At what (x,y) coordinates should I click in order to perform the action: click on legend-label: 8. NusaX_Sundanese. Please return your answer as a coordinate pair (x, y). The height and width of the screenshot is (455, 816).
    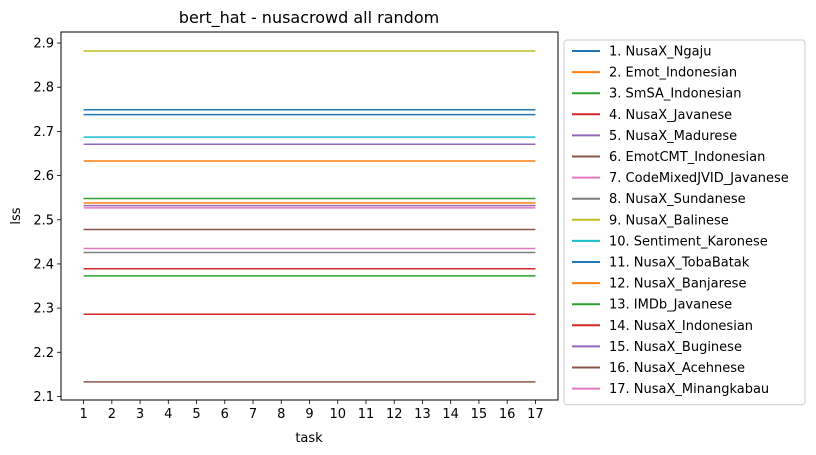
    Looking at the image, I should click on (677, 199).